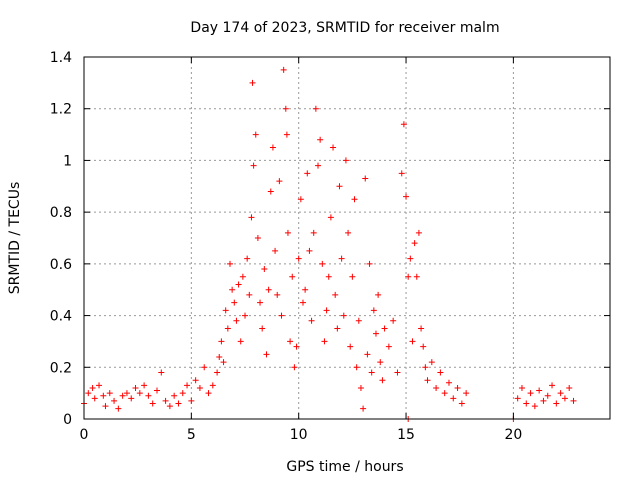 Image resolution: width=640 pixels, height=480 pixels. What do you see at coordinates (84, 435) in the screenshot?
I see `x-tick-label: 0` at bounding box center [84, 435].